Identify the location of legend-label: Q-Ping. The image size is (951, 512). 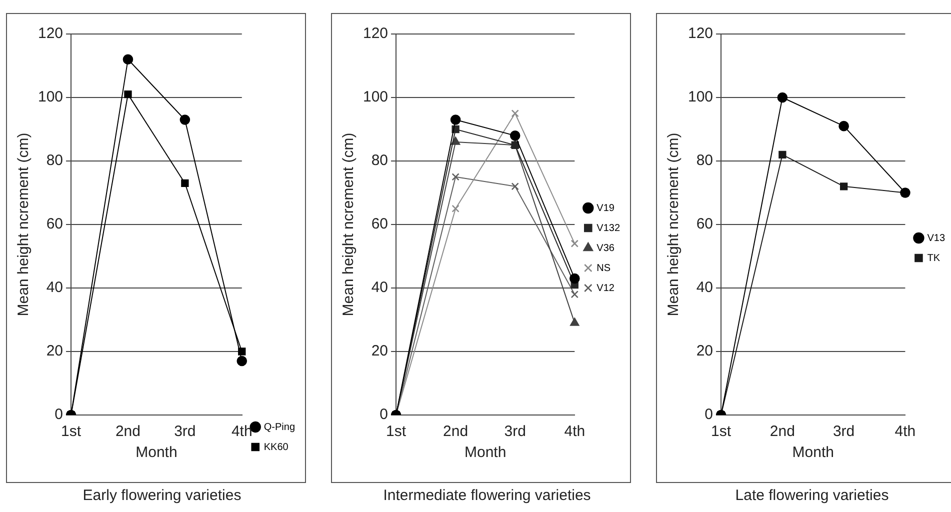
(279, 427).